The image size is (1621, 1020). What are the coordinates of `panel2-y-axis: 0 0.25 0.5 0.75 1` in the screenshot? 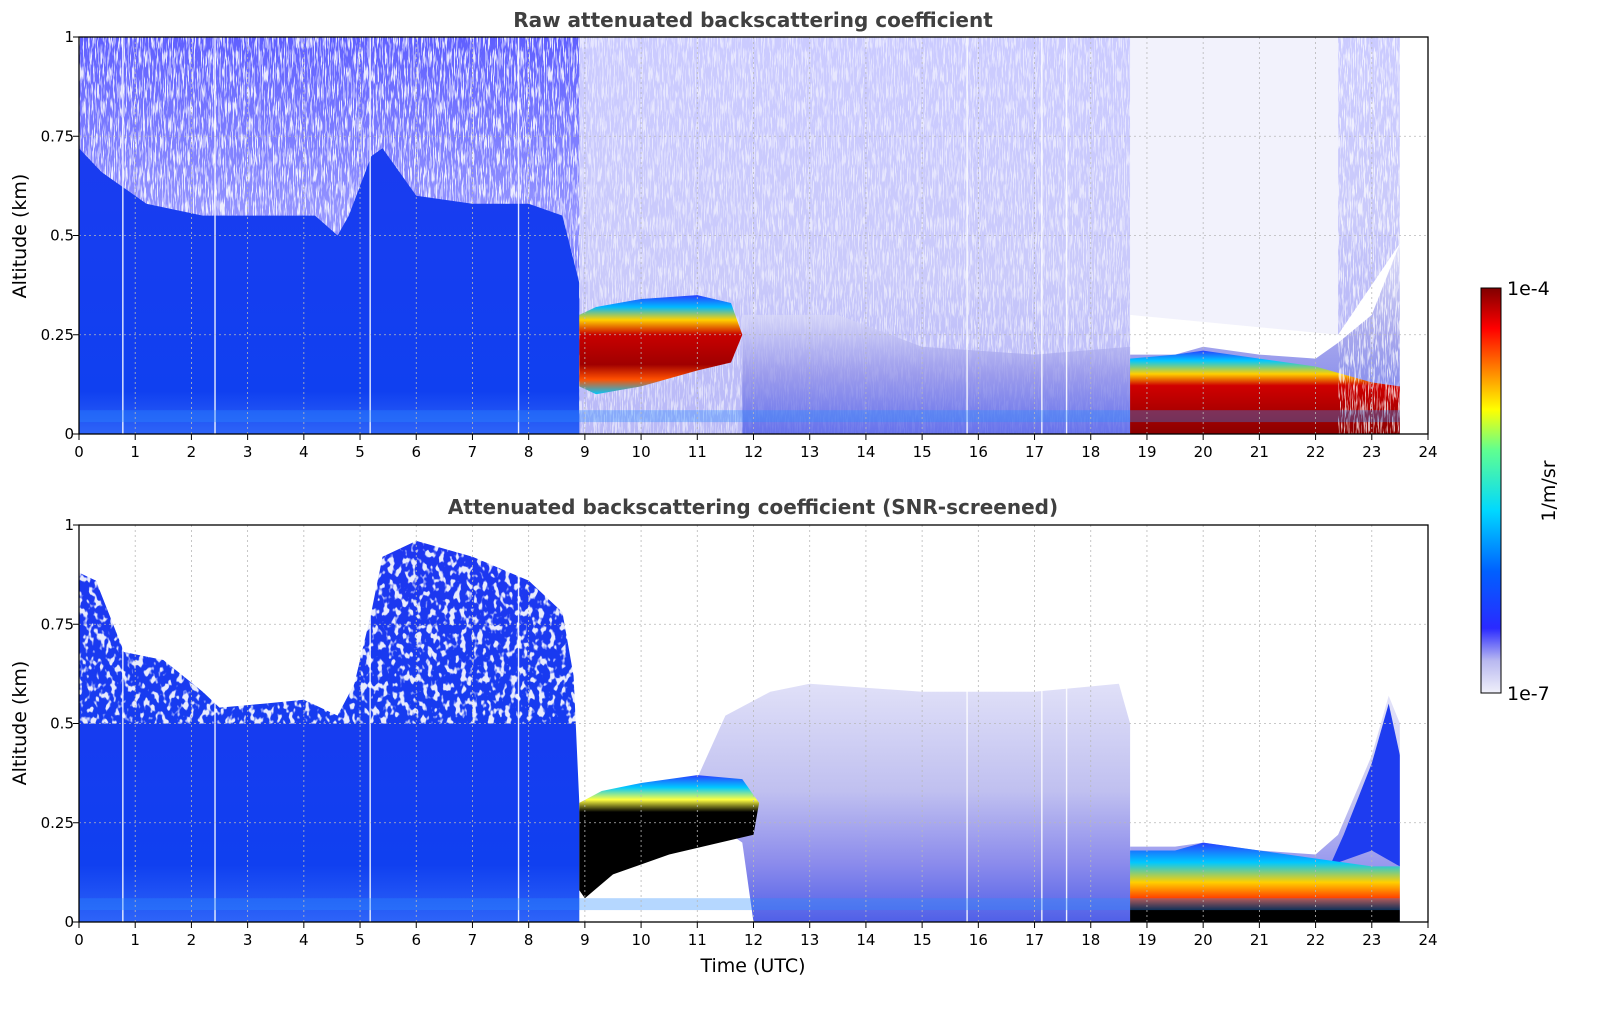 It's located at (60, 723).